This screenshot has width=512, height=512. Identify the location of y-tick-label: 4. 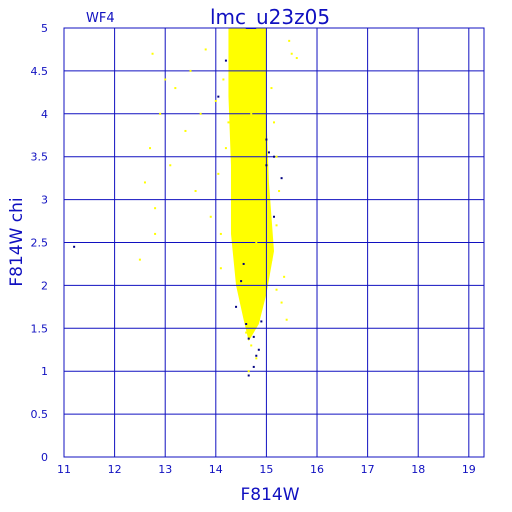
(44, 114).